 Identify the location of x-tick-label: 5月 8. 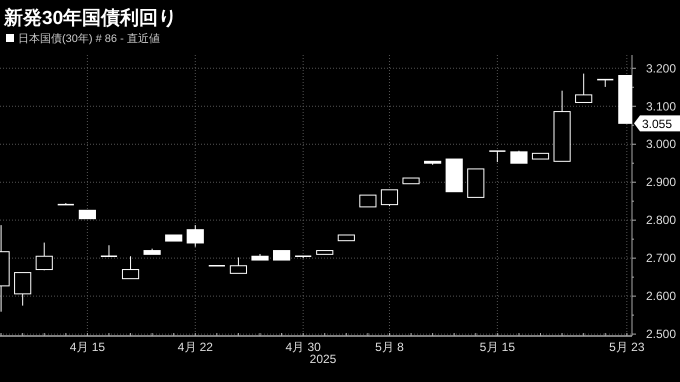
(389, 347).